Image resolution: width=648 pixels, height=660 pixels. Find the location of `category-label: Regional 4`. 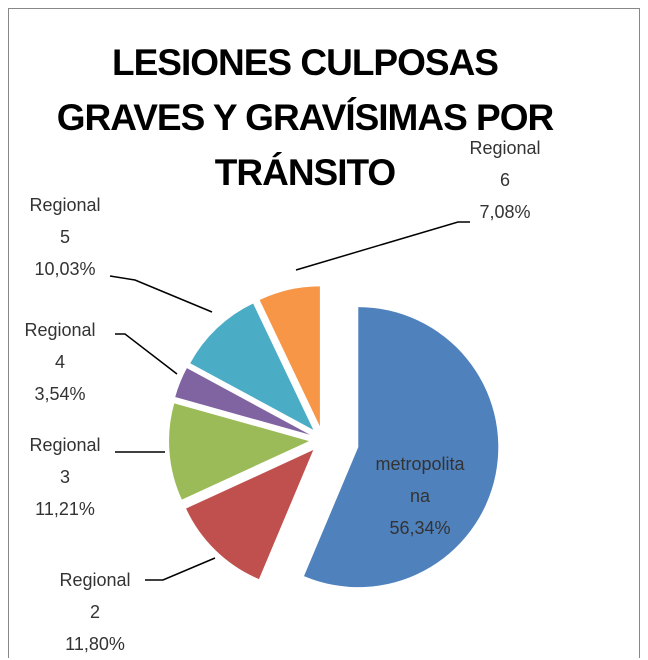

category-label: Regional 4 is located at coordinates (60, 346).